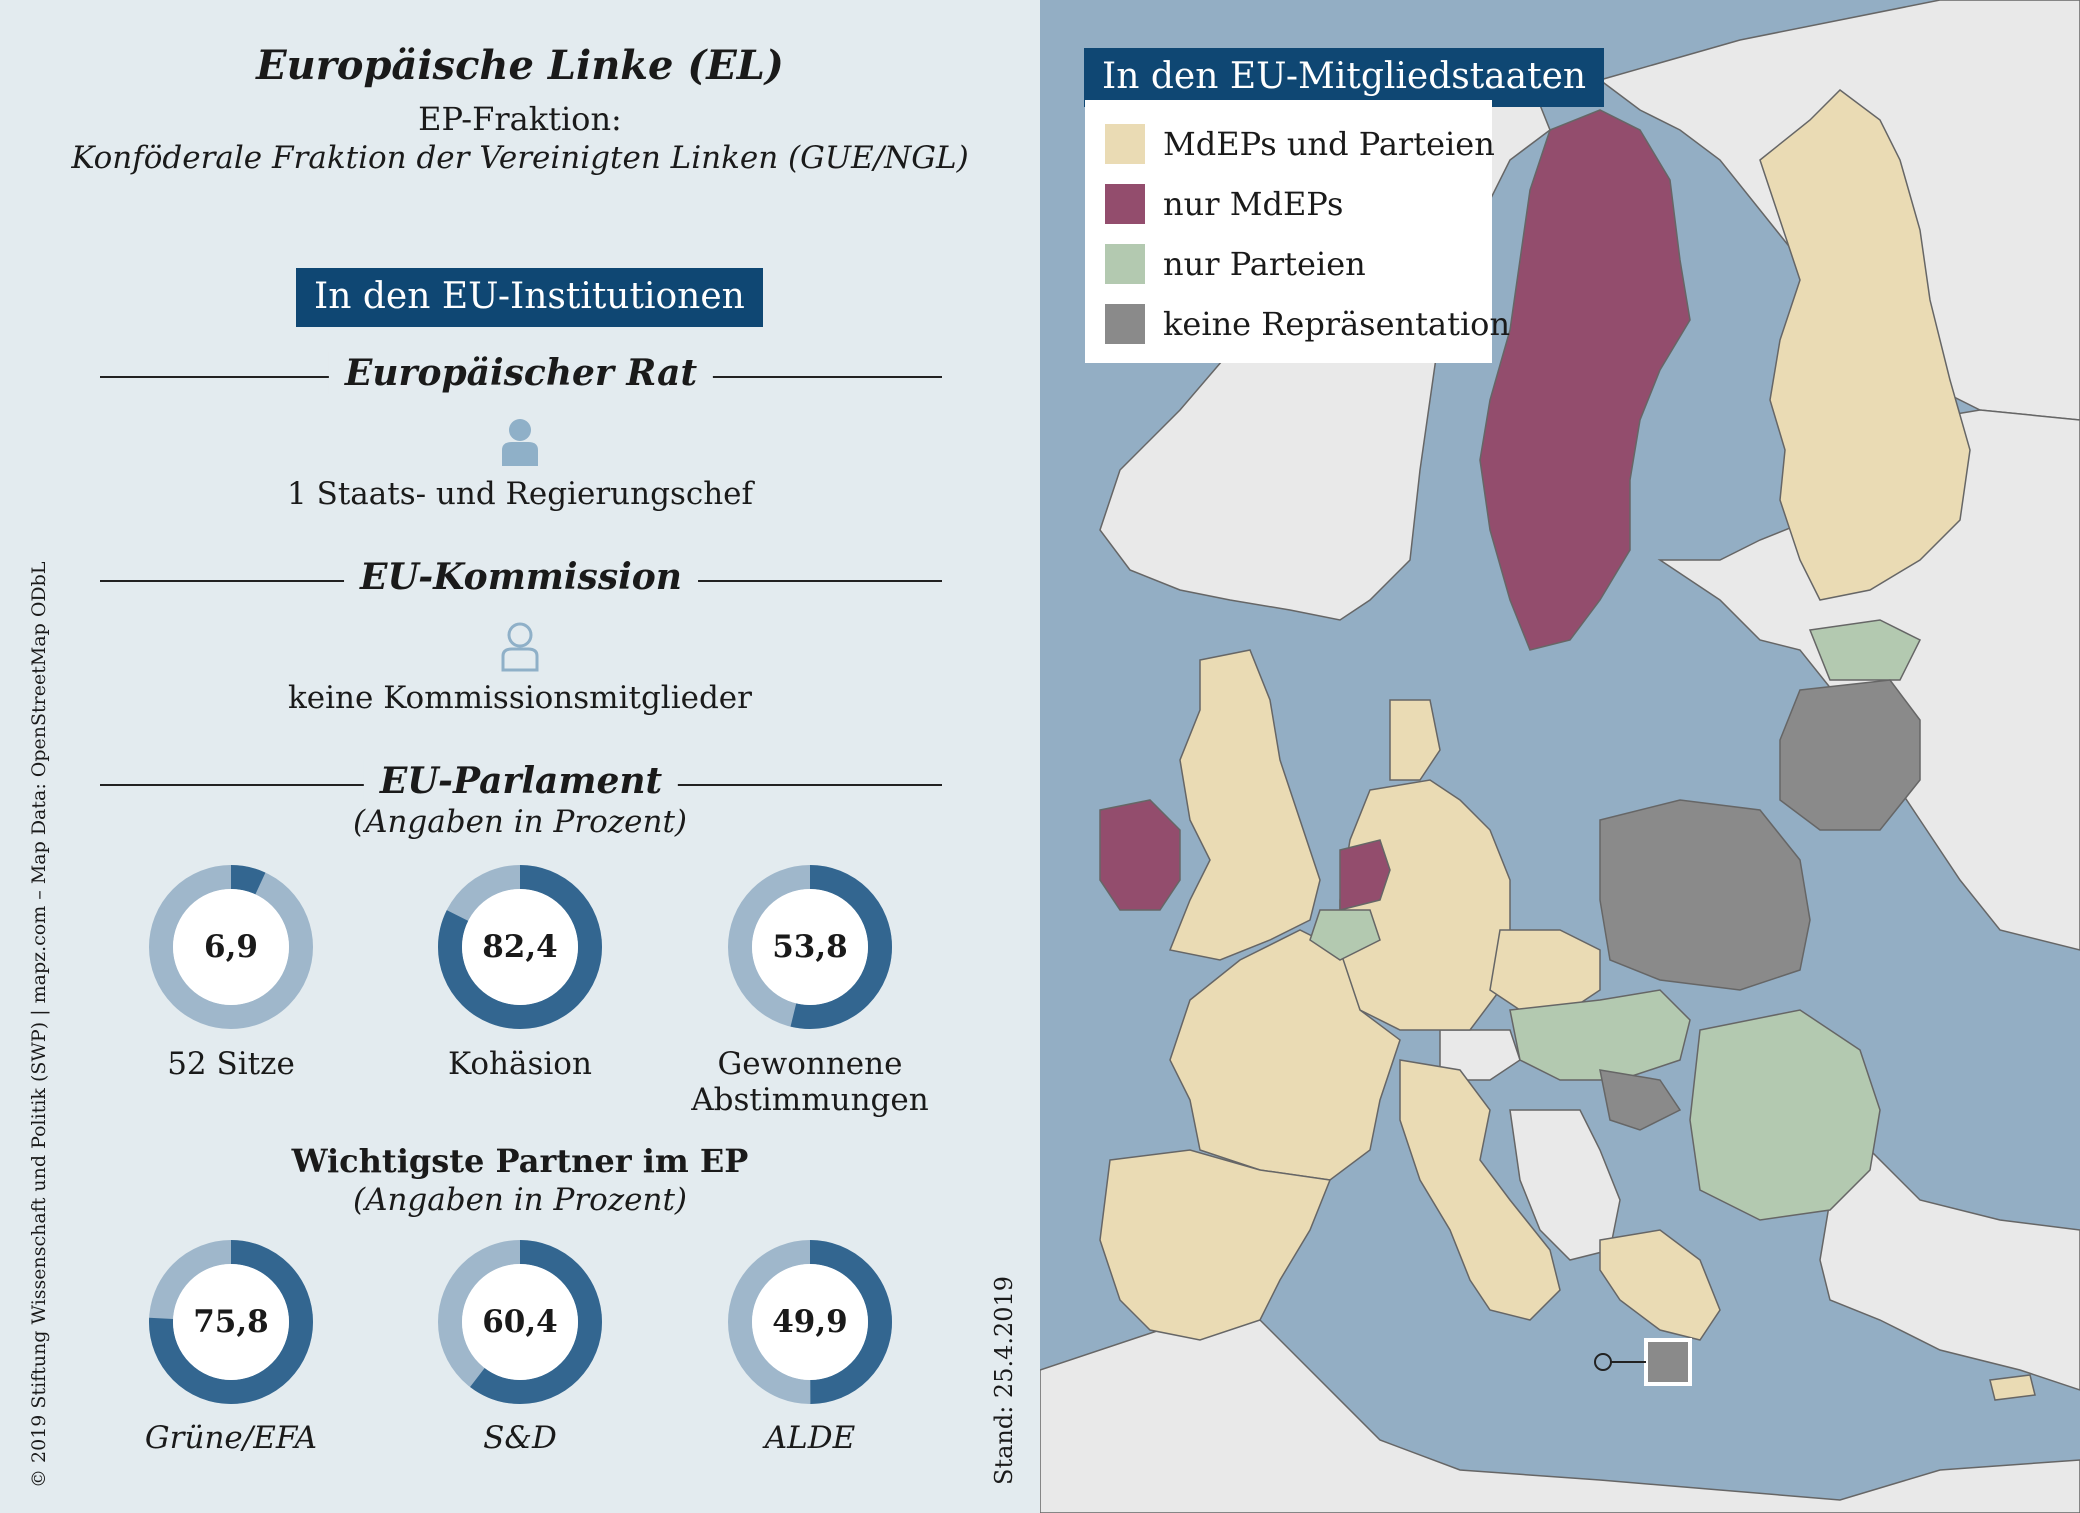  Describe the element at coordinates (520, 1064) in the screenshot. I see `donut-cohesion-caption: Kohäsion` at that location.